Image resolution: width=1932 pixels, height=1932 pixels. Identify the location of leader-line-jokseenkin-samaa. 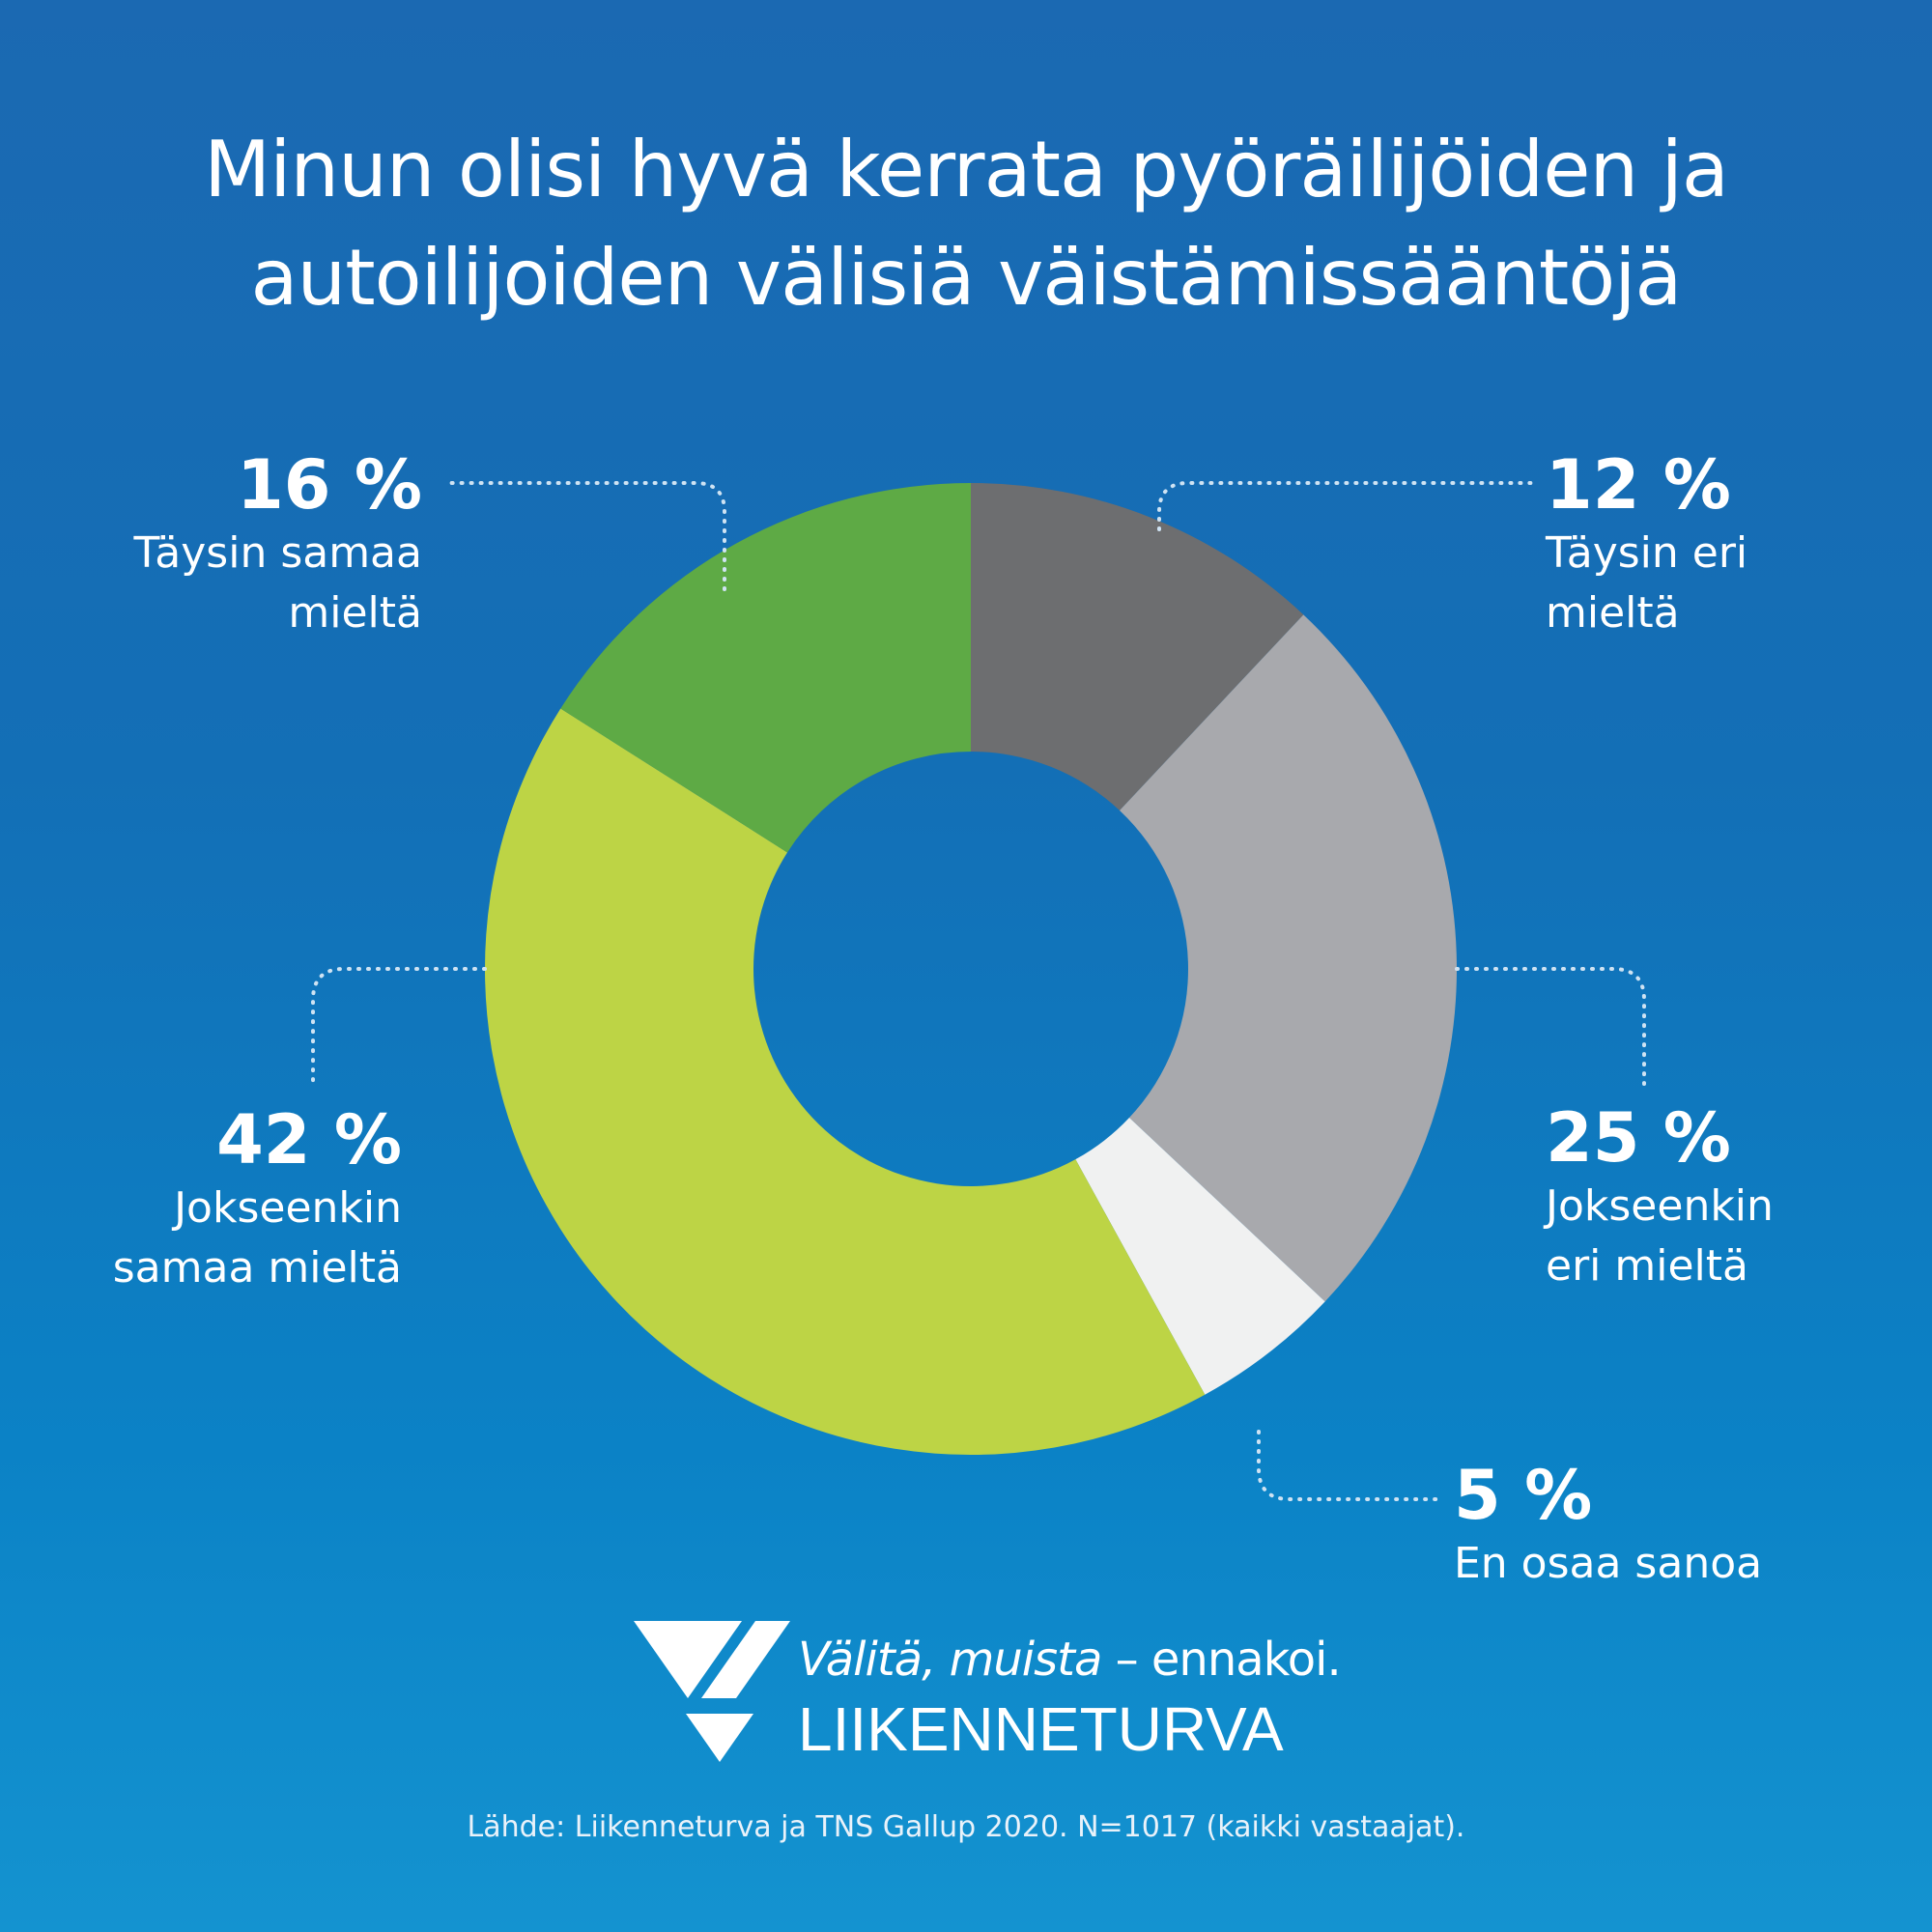
(399, 1026).